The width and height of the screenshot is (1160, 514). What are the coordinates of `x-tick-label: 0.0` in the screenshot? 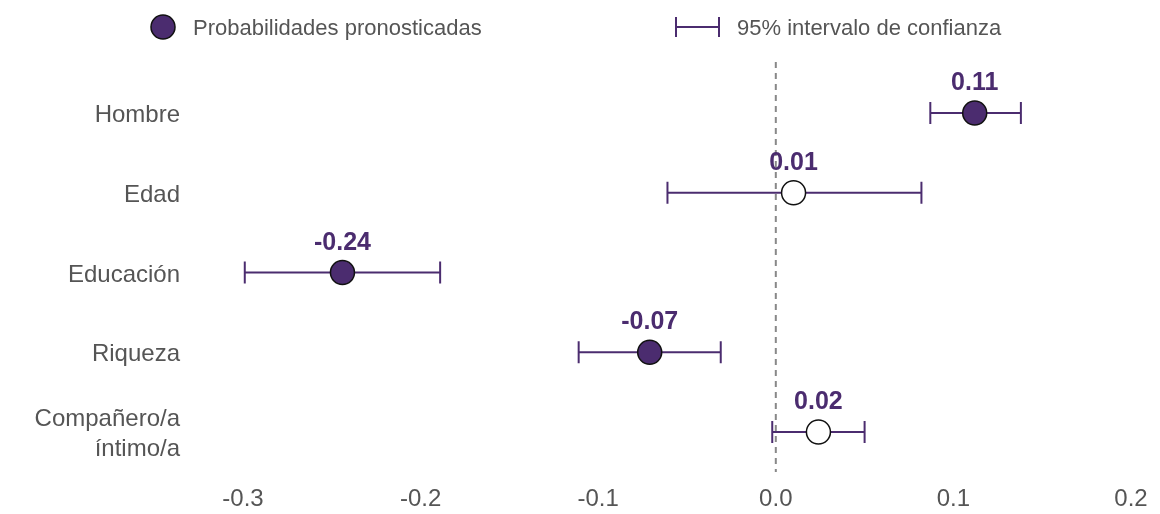 It's located at (776, 497).